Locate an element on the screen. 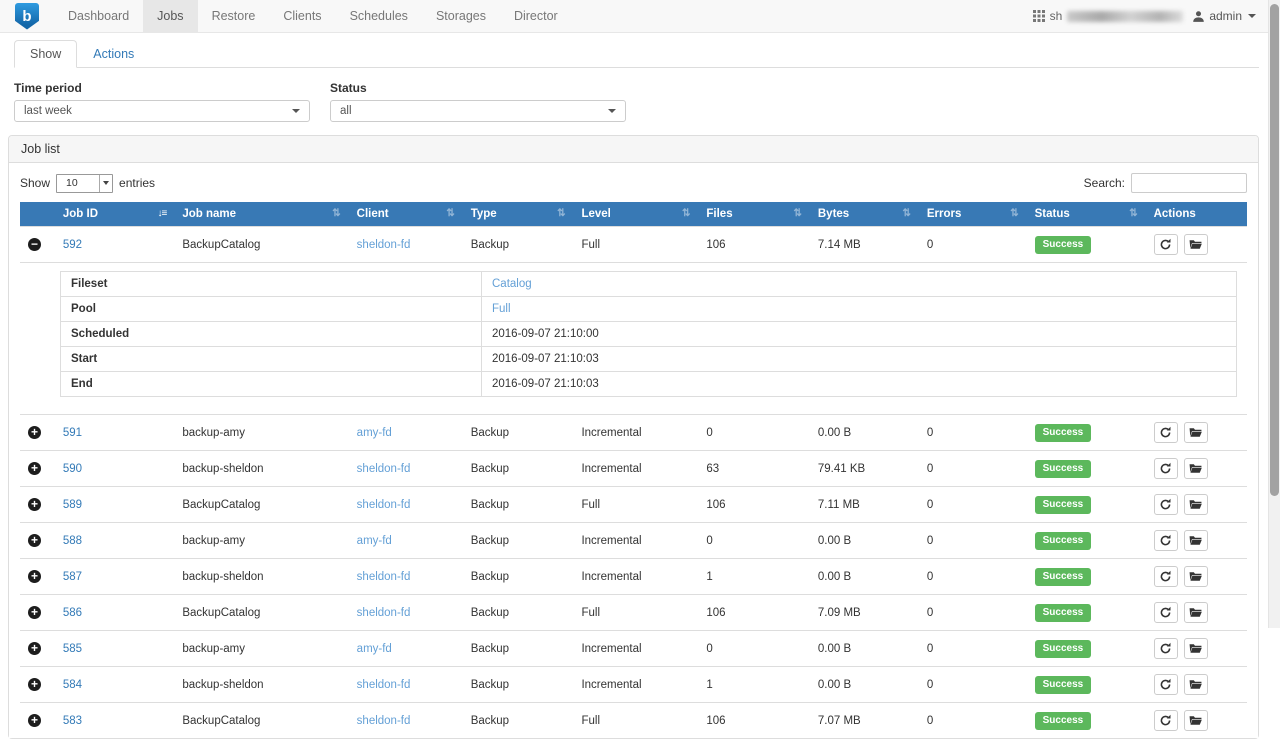 The width and height of the screenshot is (1280, 739). files-cell: 106 is located at coordinates (754, 612).